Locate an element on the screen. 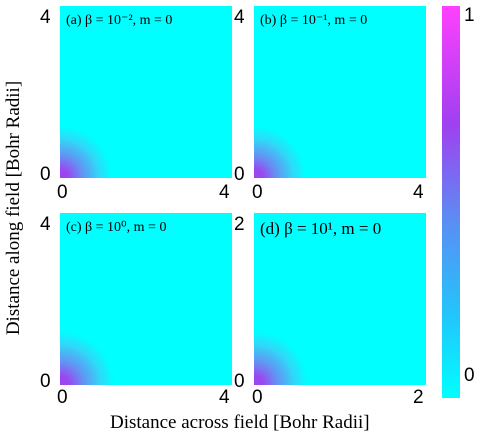  heatmap-d is located at coordinates (340, 299).